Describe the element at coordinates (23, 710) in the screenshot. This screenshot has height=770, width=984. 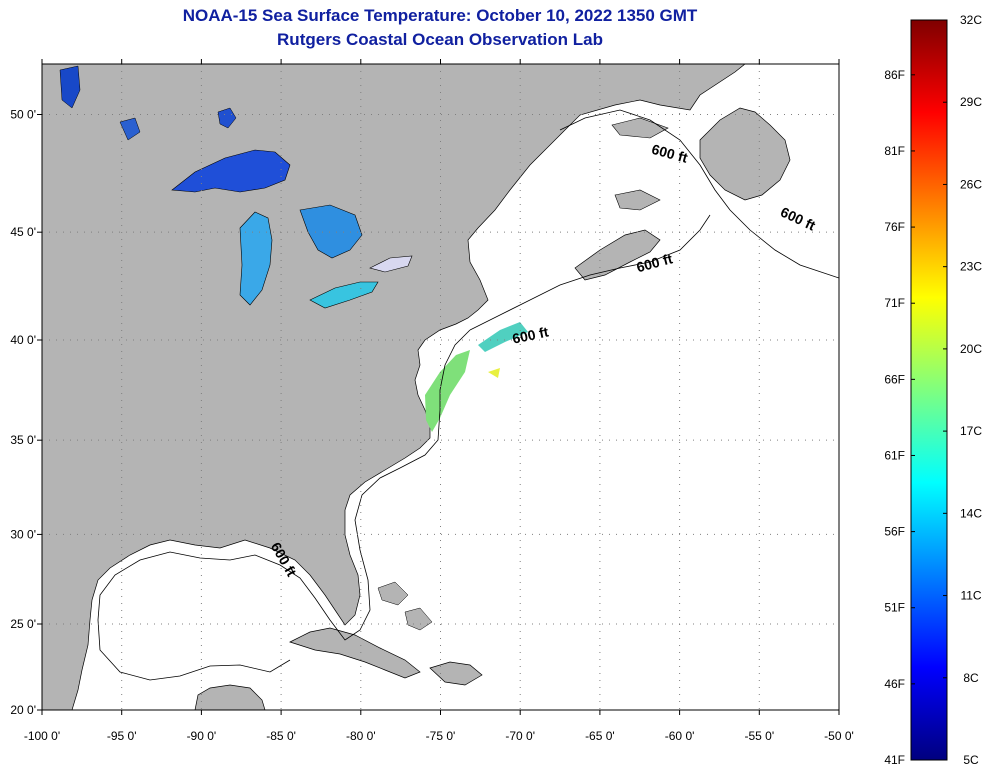
I see `lat-tick-label: 20 0'` at that location.